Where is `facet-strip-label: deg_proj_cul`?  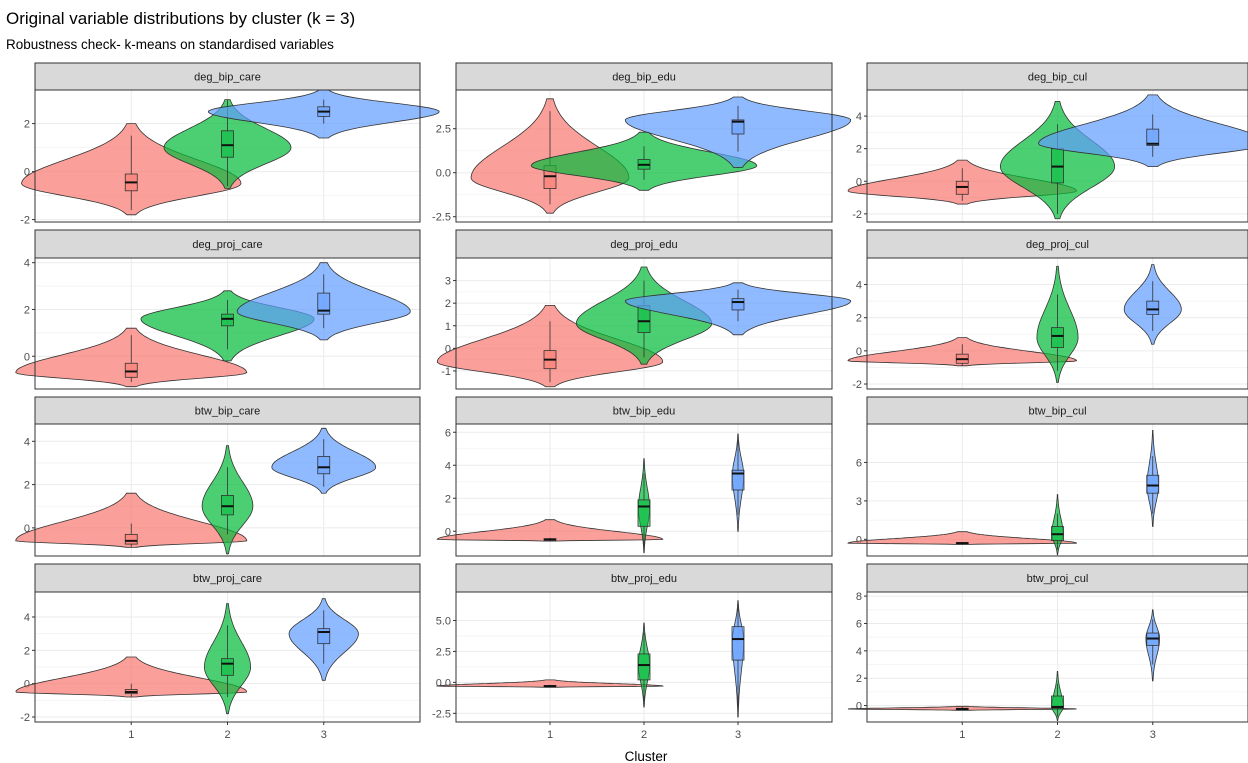
facet-strip-label: deg_proj_cul is located at coordinates (1057, 245).